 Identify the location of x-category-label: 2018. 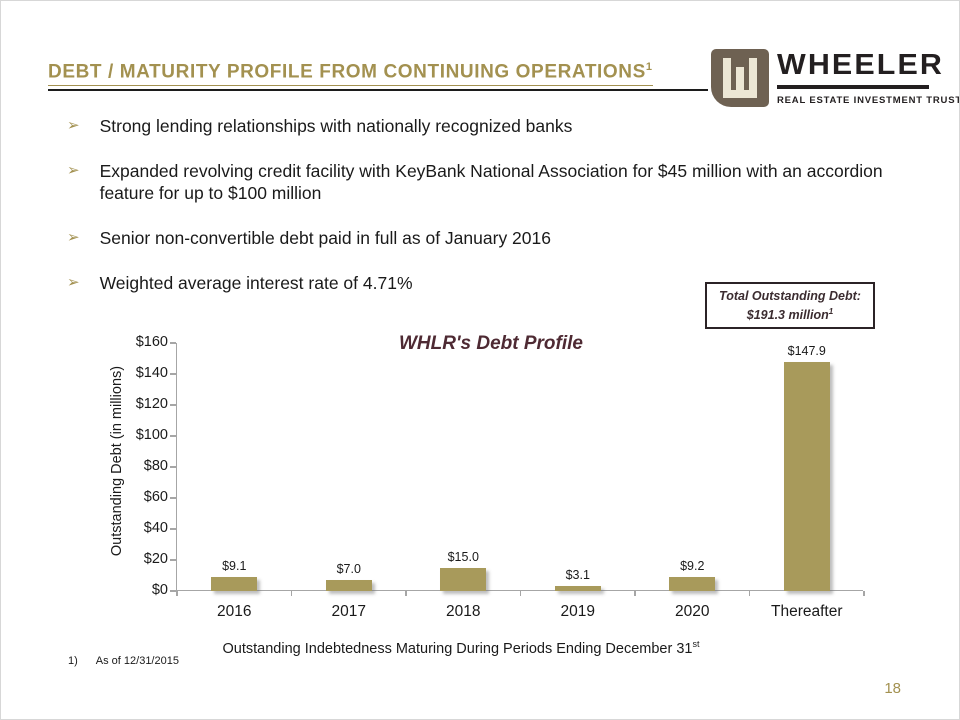
(463, 611).